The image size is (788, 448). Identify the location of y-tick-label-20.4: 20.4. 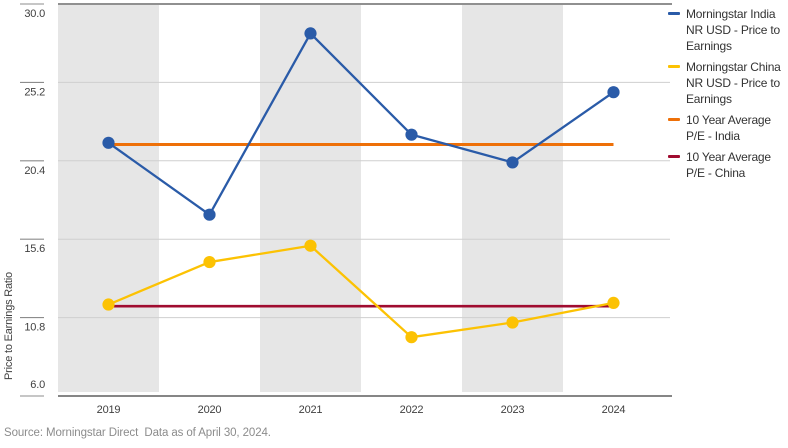
(34, 171).